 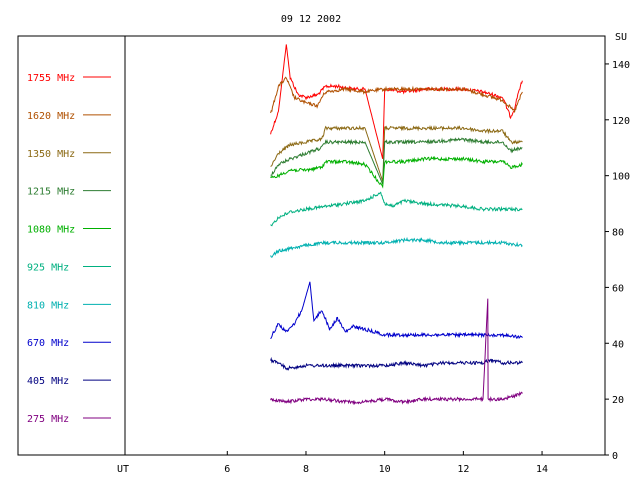 I want to click on legend-label: 1080 MHz, so click(x=51, y=230).